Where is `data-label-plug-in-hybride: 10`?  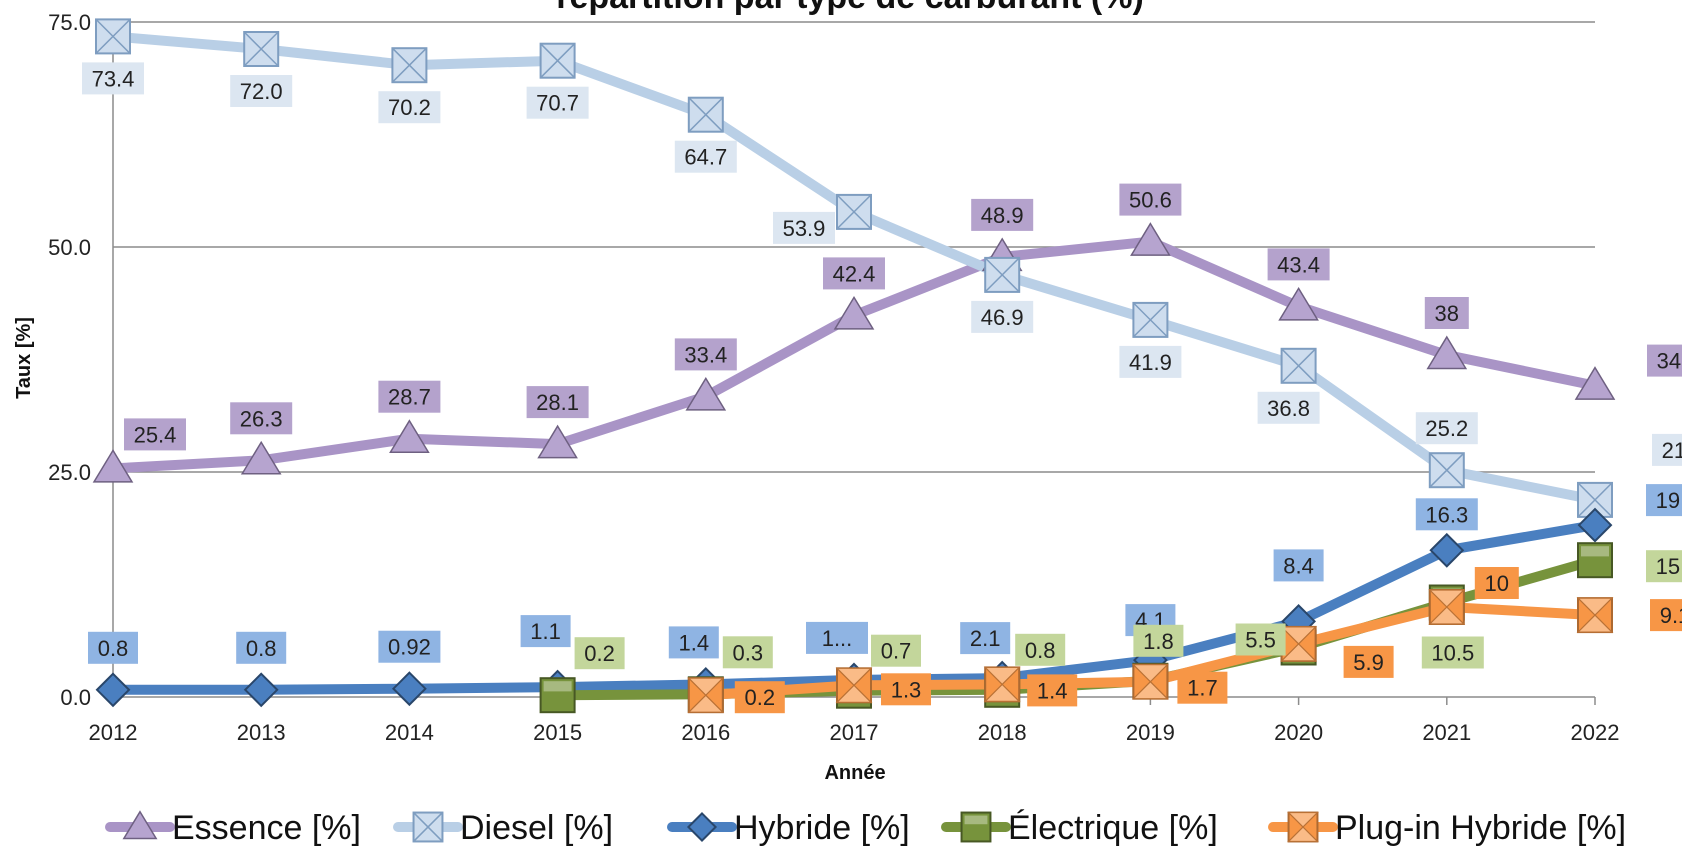
data-label-plug-in-hybride: 10 is located at coordinates (1496, 583).